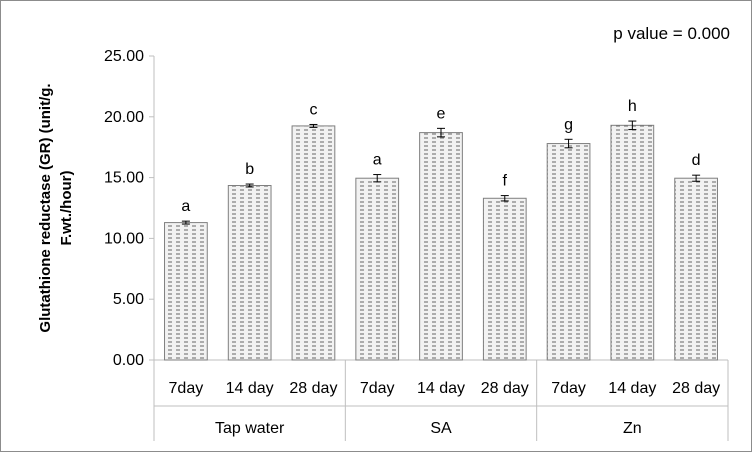 This screenshot has height=457, width=752. Describe the element at coordinates (441, 428) in the screenshot. I see `x-group-label: SA` at that location.